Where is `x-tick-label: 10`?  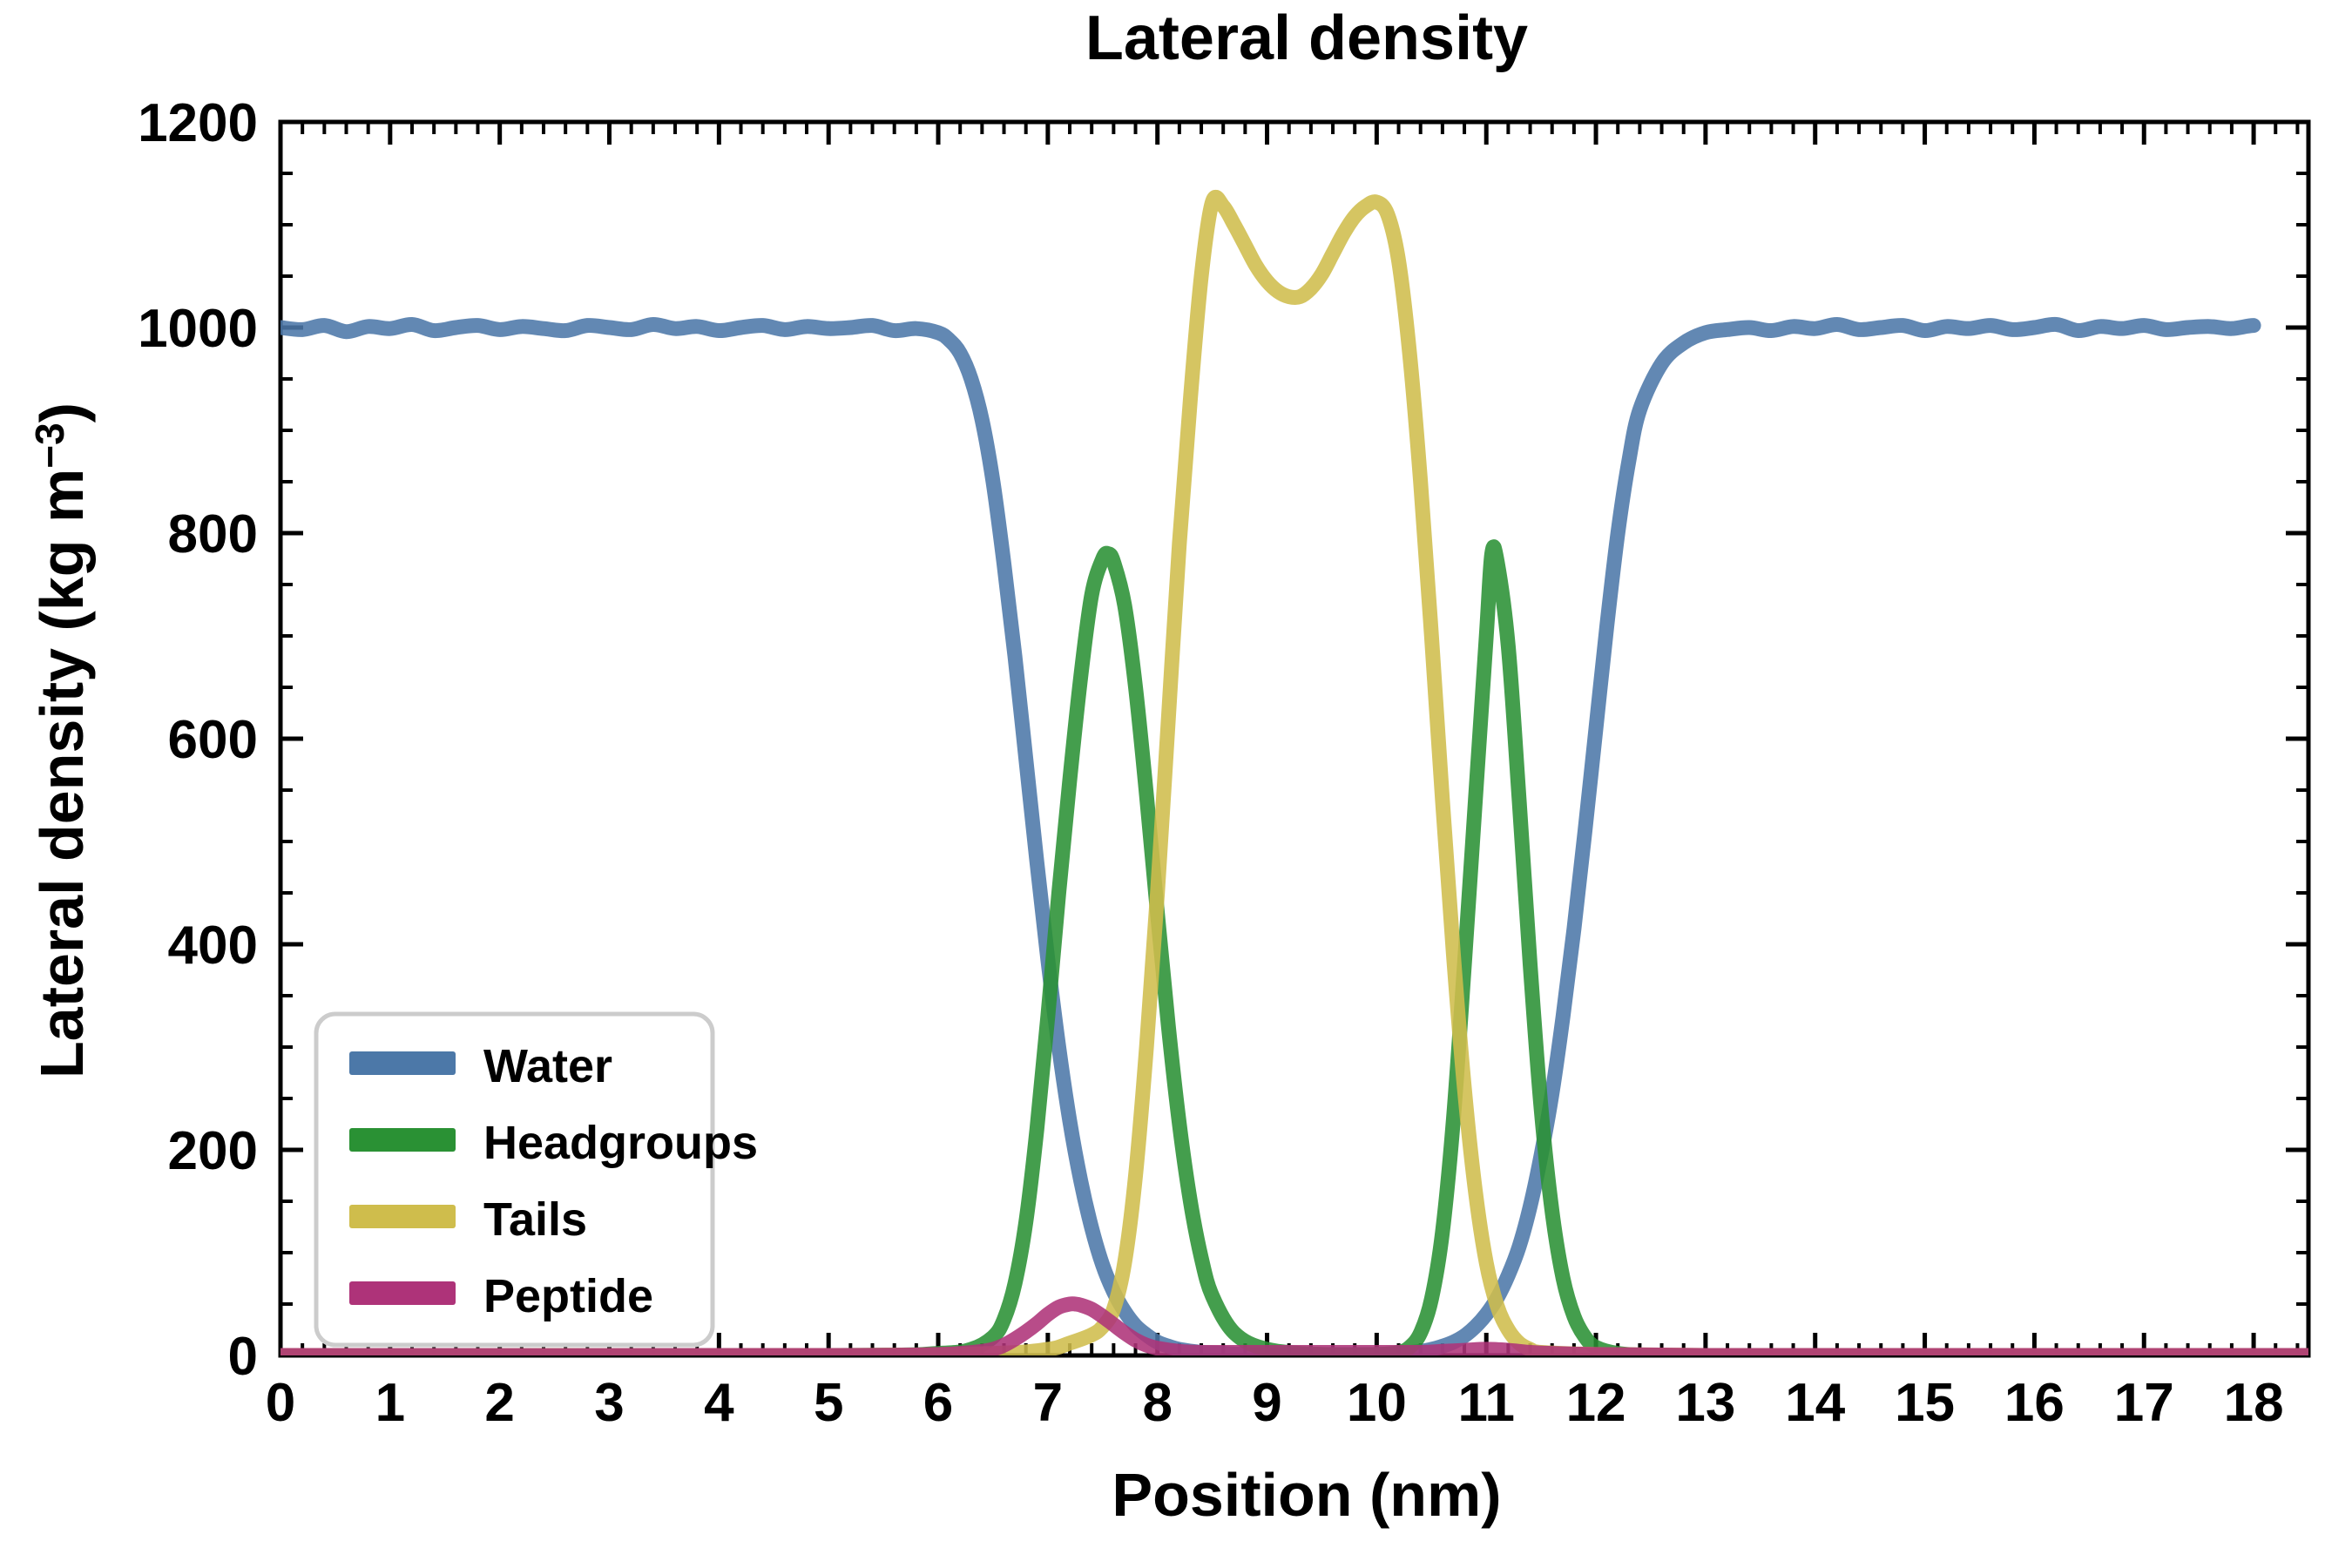
x-tick-label: 10 is located at coordinates (1377, 1403).